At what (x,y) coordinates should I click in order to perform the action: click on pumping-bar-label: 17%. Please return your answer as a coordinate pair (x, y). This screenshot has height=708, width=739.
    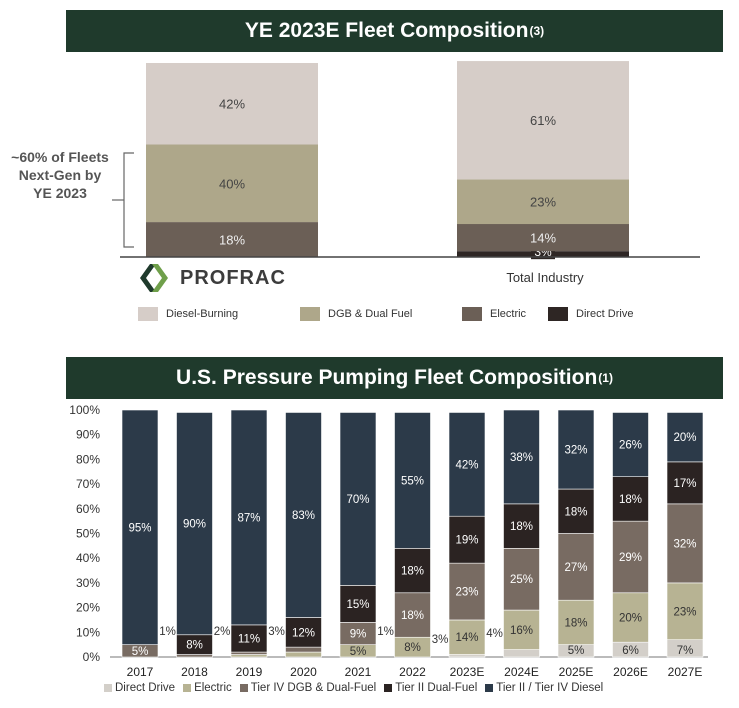
    Looking at the image, I should click on (684, 484).